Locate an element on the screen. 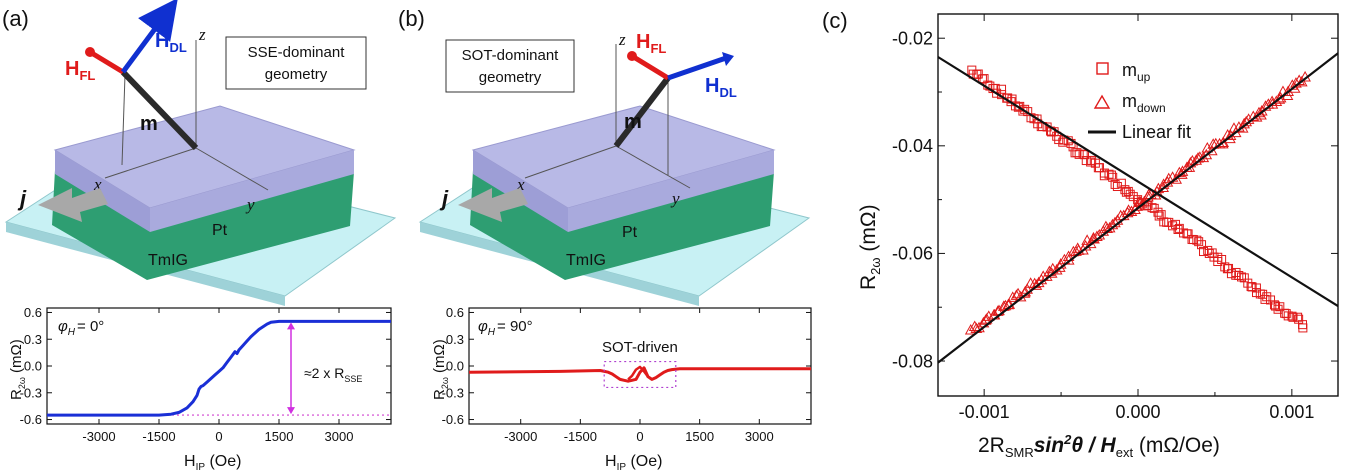 The height and width of the screenshot is (474, 1346). x-tick-label: 3000 is located at coordinates (339, 436).